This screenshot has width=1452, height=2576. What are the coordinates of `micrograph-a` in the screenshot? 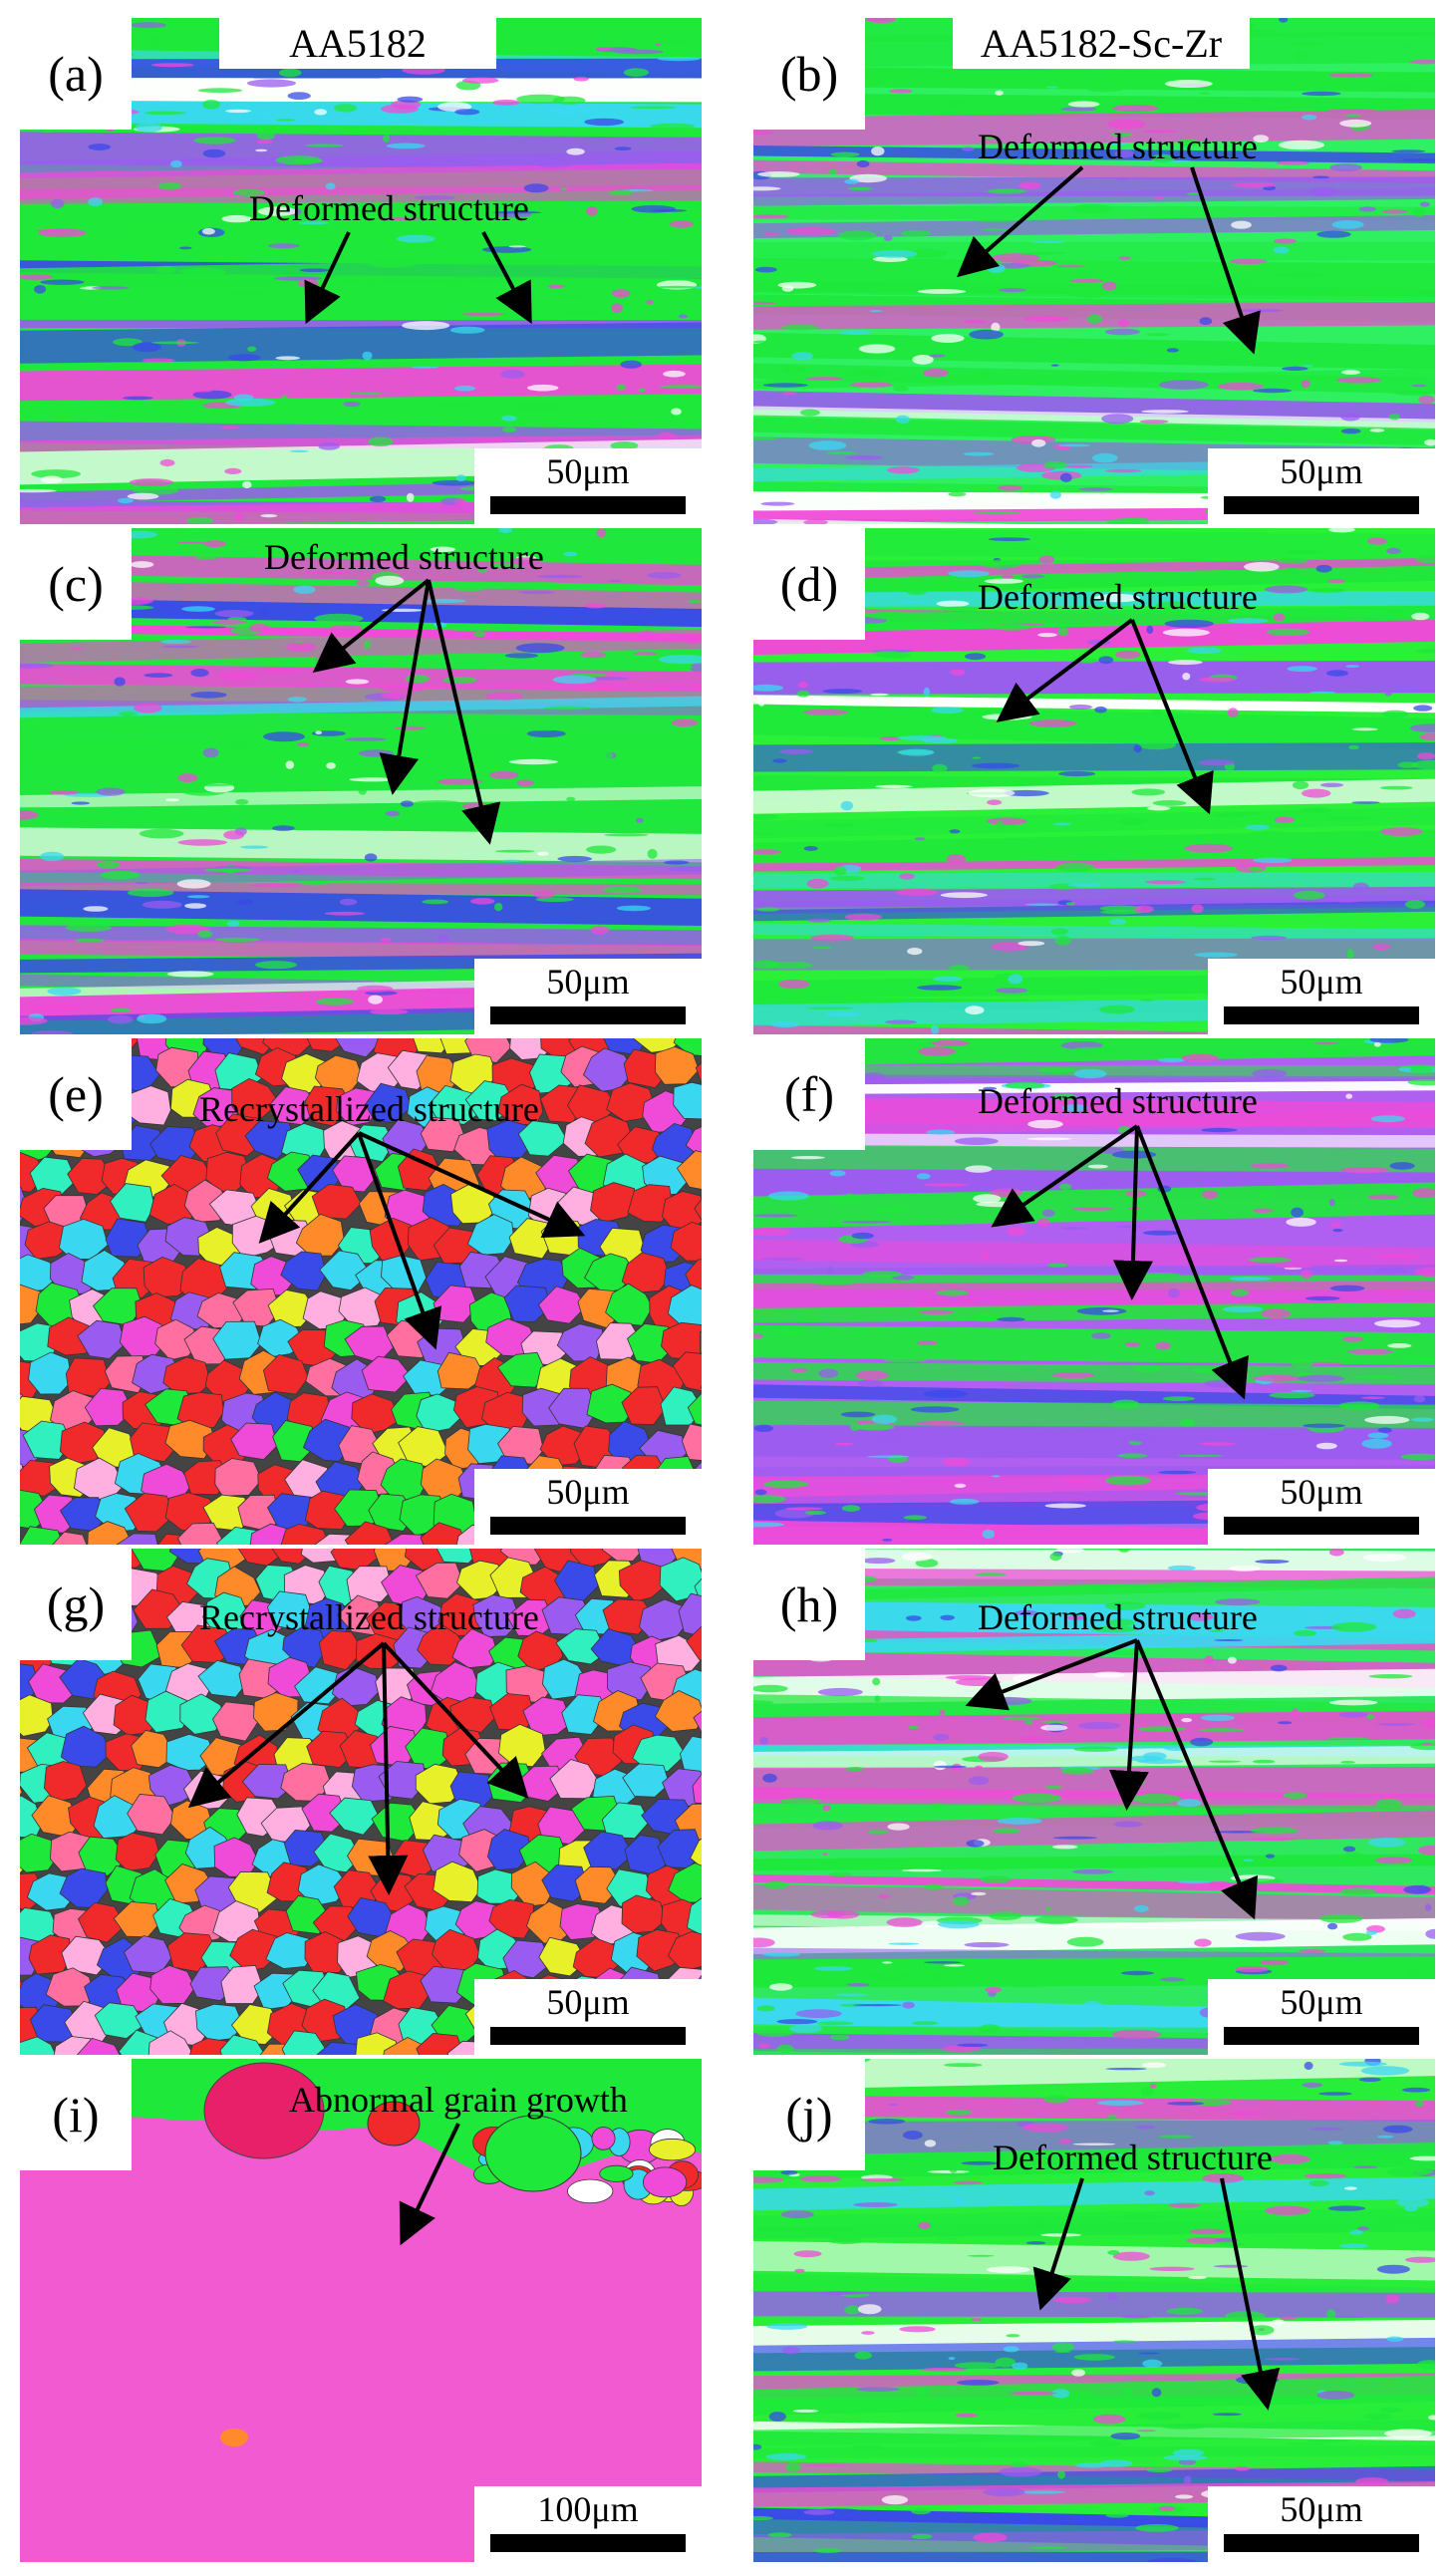 It's located at (361, 271).